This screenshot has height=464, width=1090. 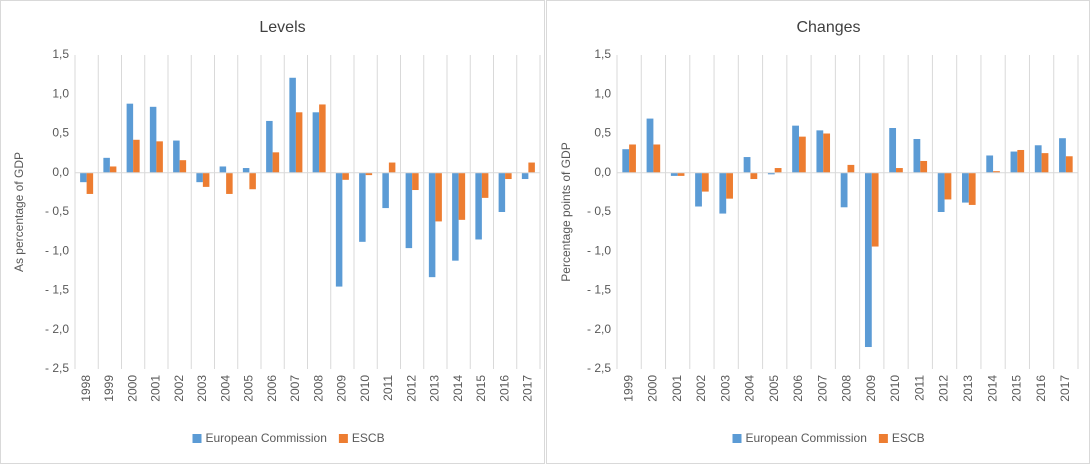 What do you see at coordinates (109, 388) in the screenshot?
I see `x-tick-label: 1999` at bounding box center [109, 388].